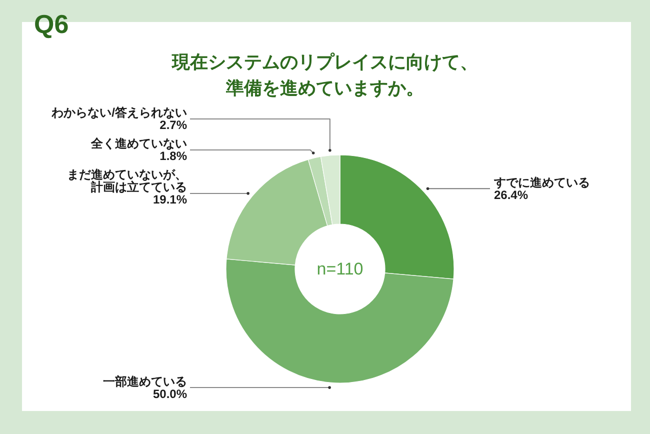  What do you see at coordinates (340, 269) in the screenshot?
I see `text: n=110` at bounding box center [340, 269].